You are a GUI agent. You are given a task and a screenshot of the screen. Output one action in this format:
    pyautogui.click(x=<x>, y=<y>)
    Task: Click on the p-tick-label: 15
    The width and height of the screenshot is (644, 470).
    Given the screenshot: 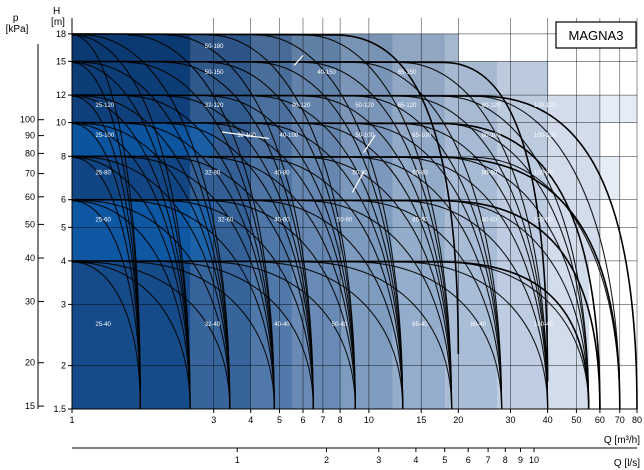 What is the action you would take?
    pyautogui.click(x=30, y=406)
    